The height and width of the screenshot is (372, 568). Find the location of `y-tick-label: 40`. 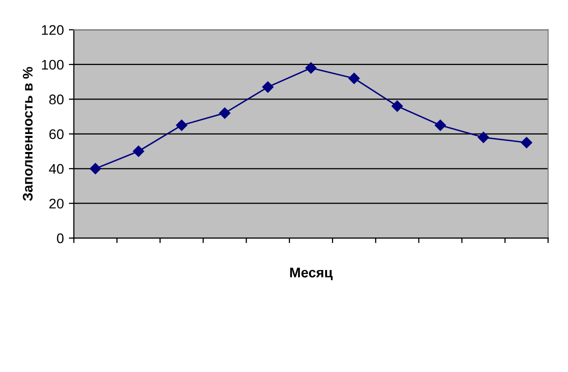

y-tick-label: 40 is located at coordinates (56, 169).